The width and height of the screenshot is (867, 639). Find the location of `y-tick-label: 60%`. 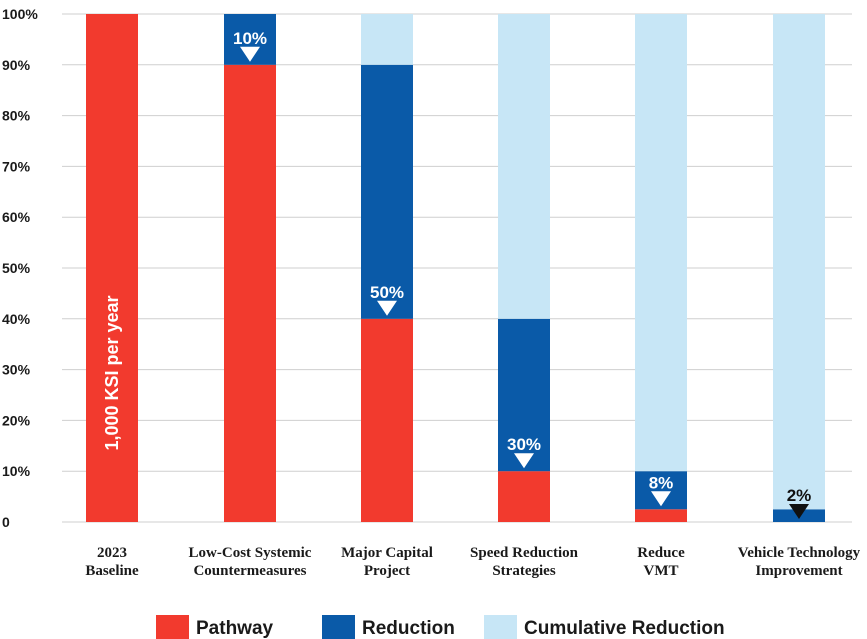

y-tick-label: 60% is located at coordinates (16, 217).